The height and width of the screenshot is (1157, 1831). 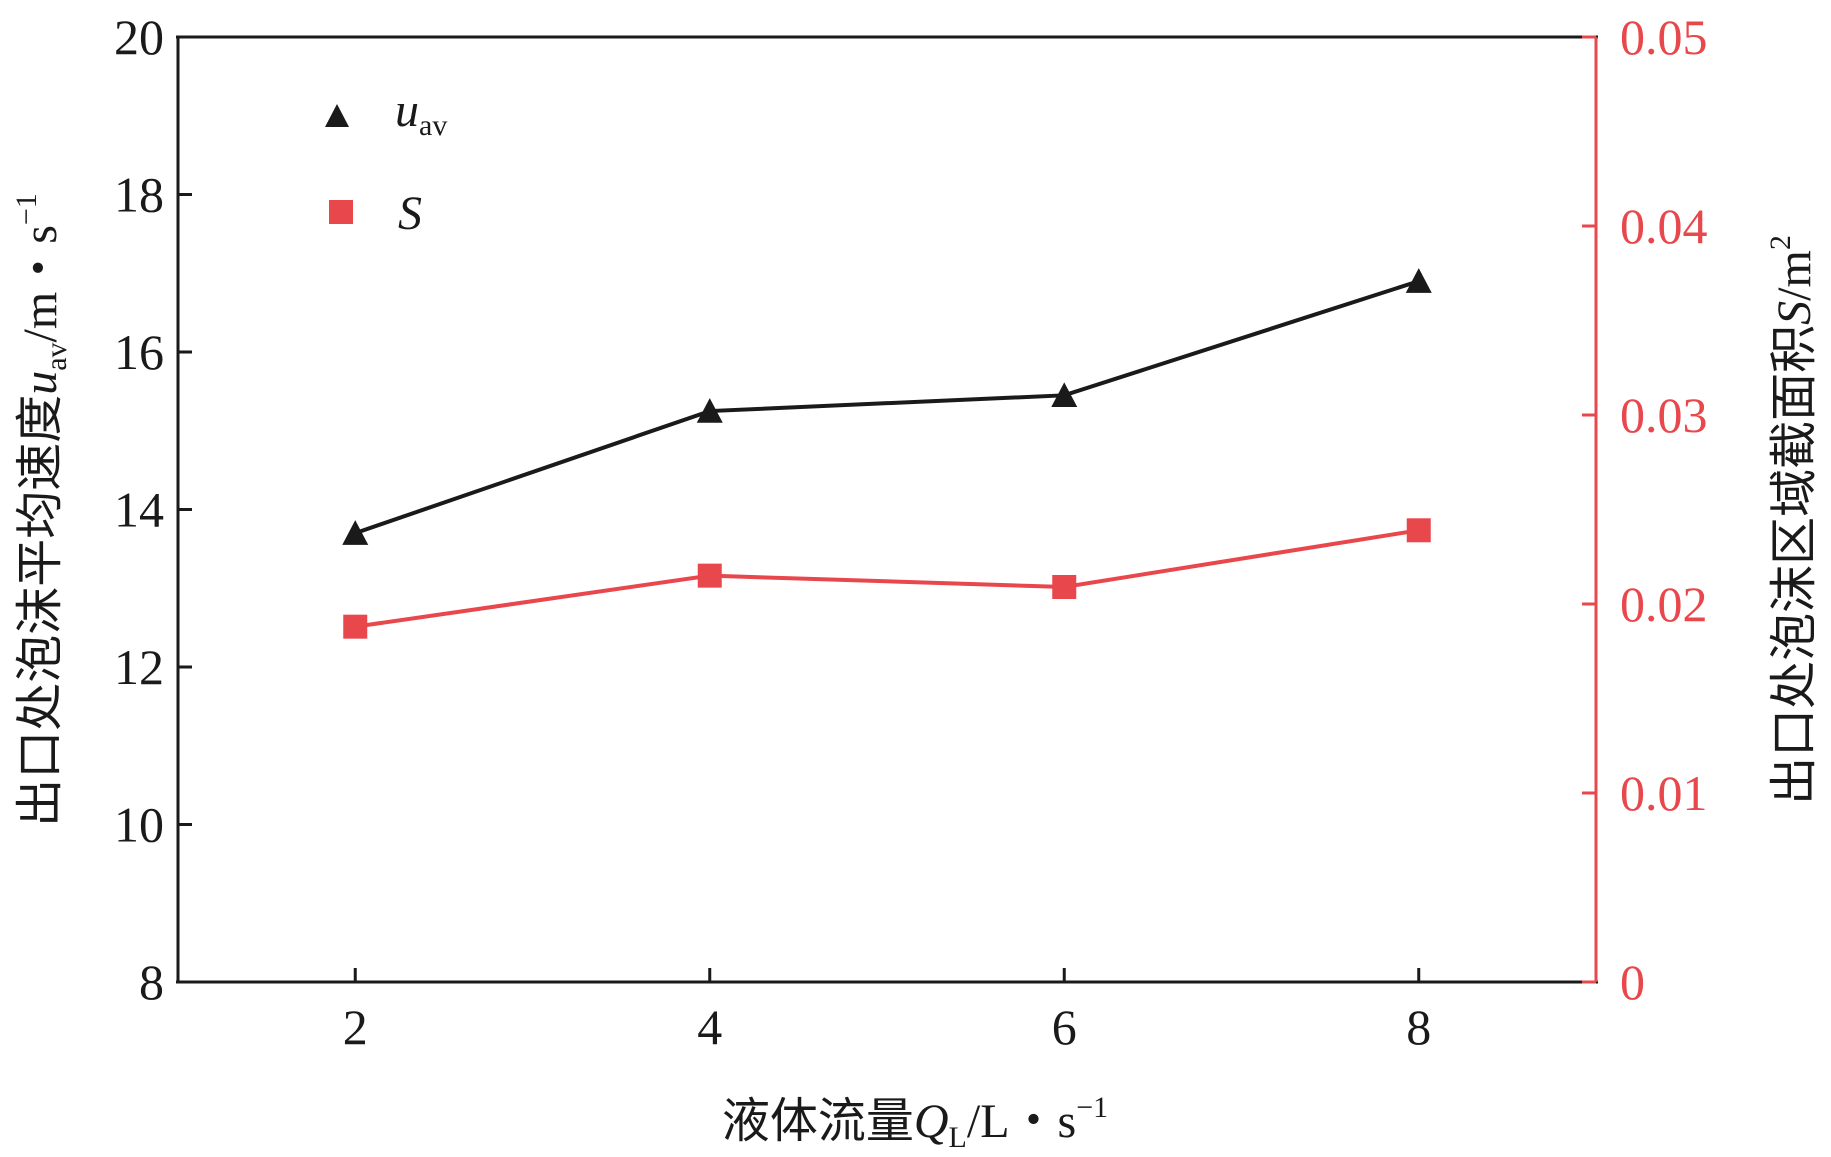 What do you see at coordinates (1664, 415) in the screenshot?
I see `right-y-tick-label: 0.03` at bounding box center [1664, 415].